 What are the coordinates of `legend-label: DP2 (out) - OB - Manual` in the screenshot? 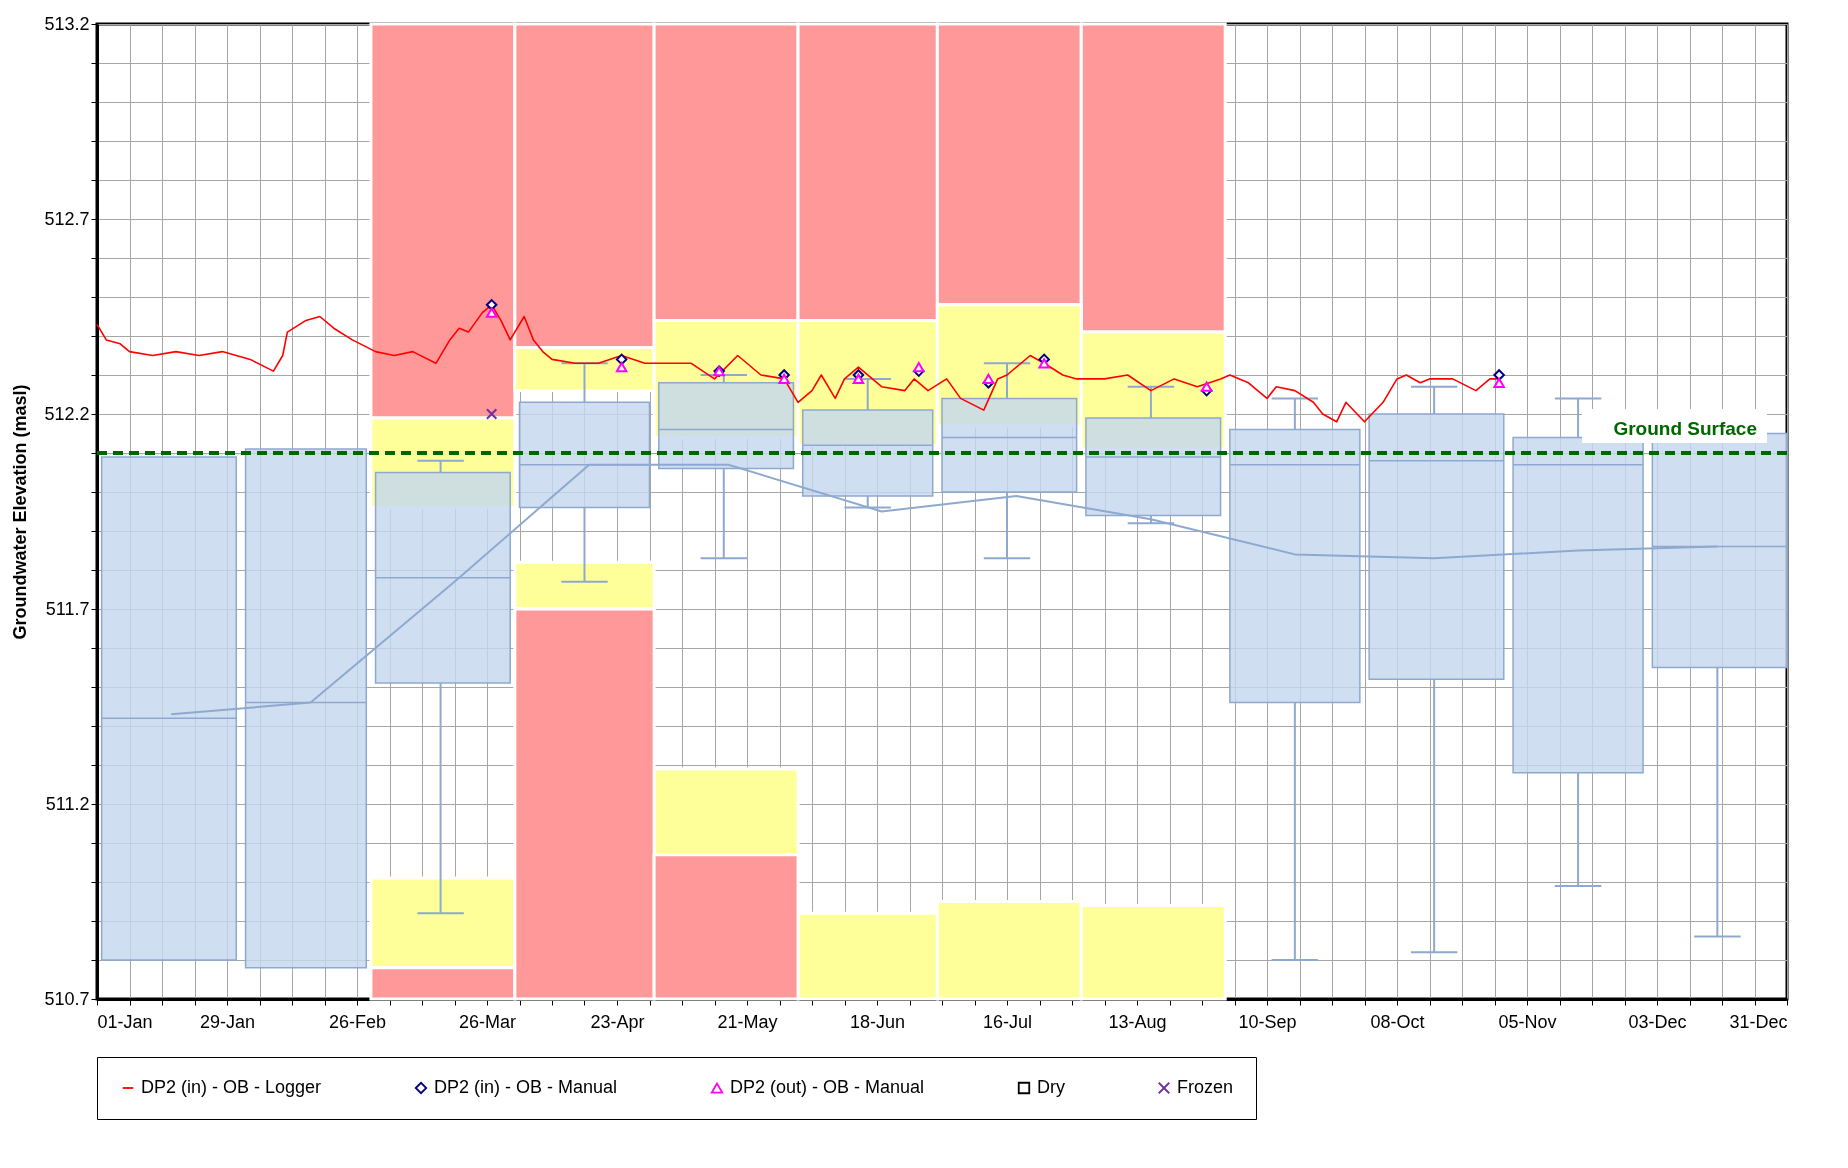 It's located at (827, 1087).